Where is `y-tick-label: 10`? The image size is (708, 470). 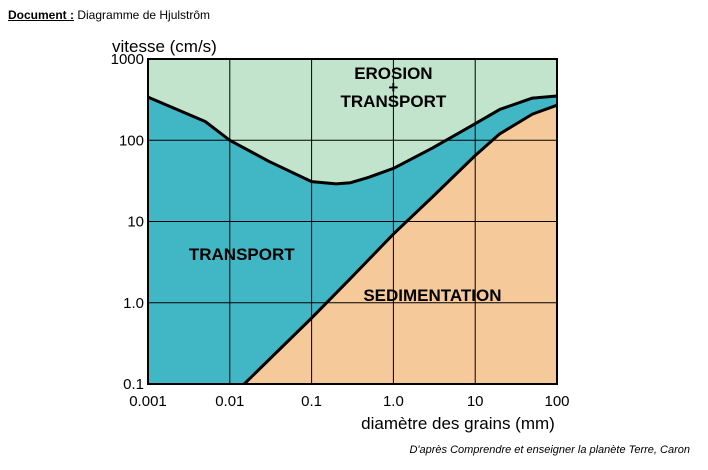 y-tick-label: 10 is located at coordinates (135, 222).